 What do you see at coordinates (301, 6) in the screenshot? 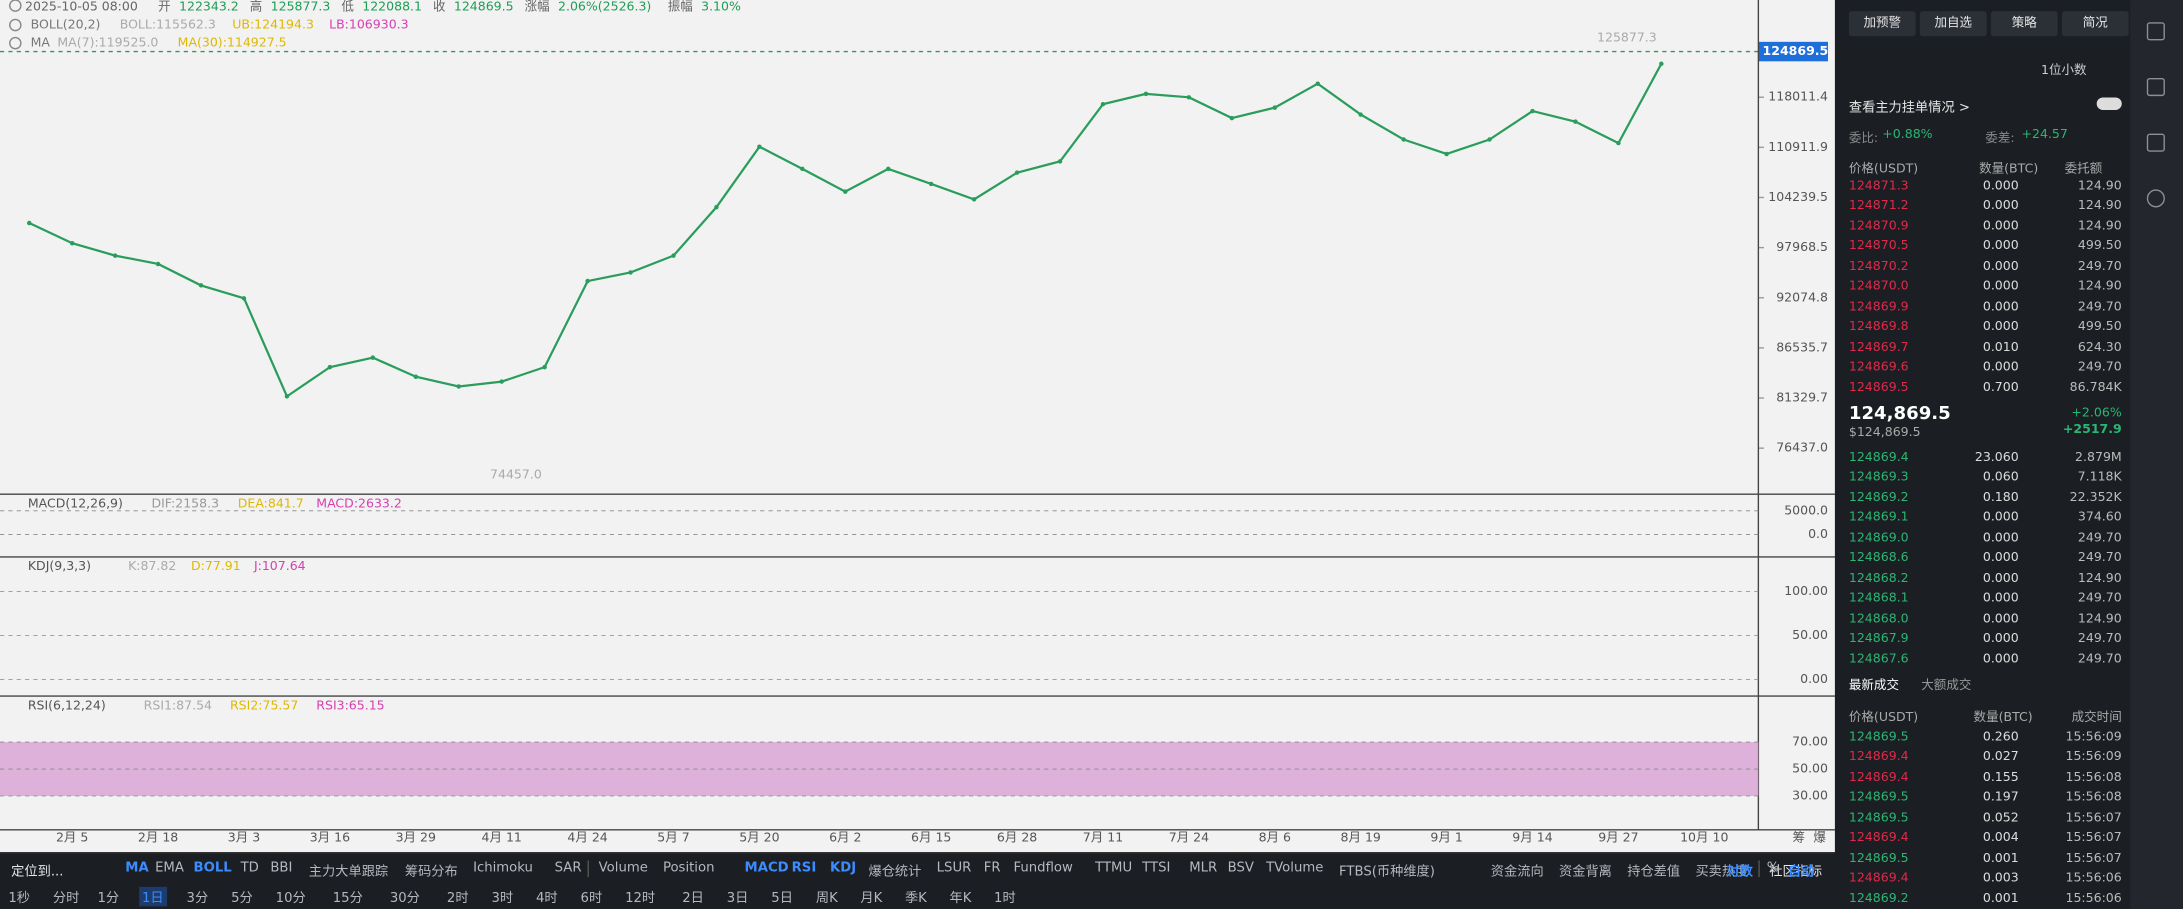
I see `header-info: 125877.3` at bounding box center [301, 6].